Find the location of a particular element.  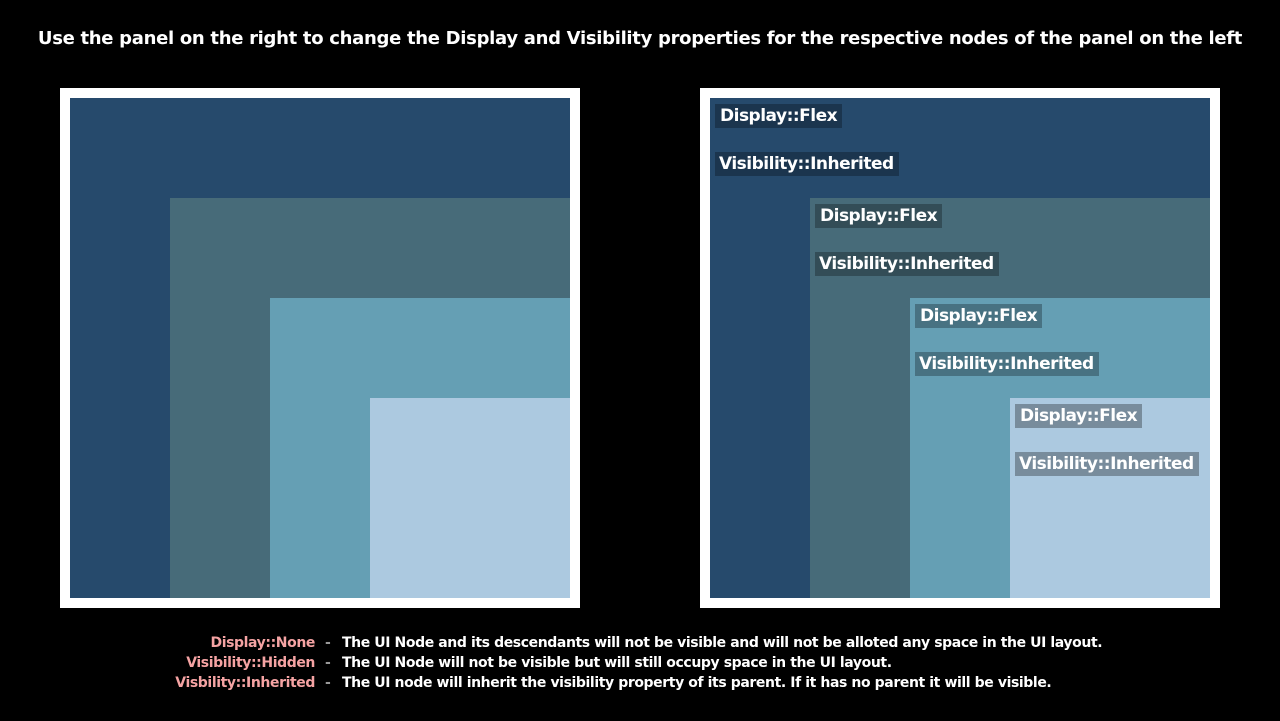

legend-key: Visbility::Inherited is located at coordinates (245, 683).